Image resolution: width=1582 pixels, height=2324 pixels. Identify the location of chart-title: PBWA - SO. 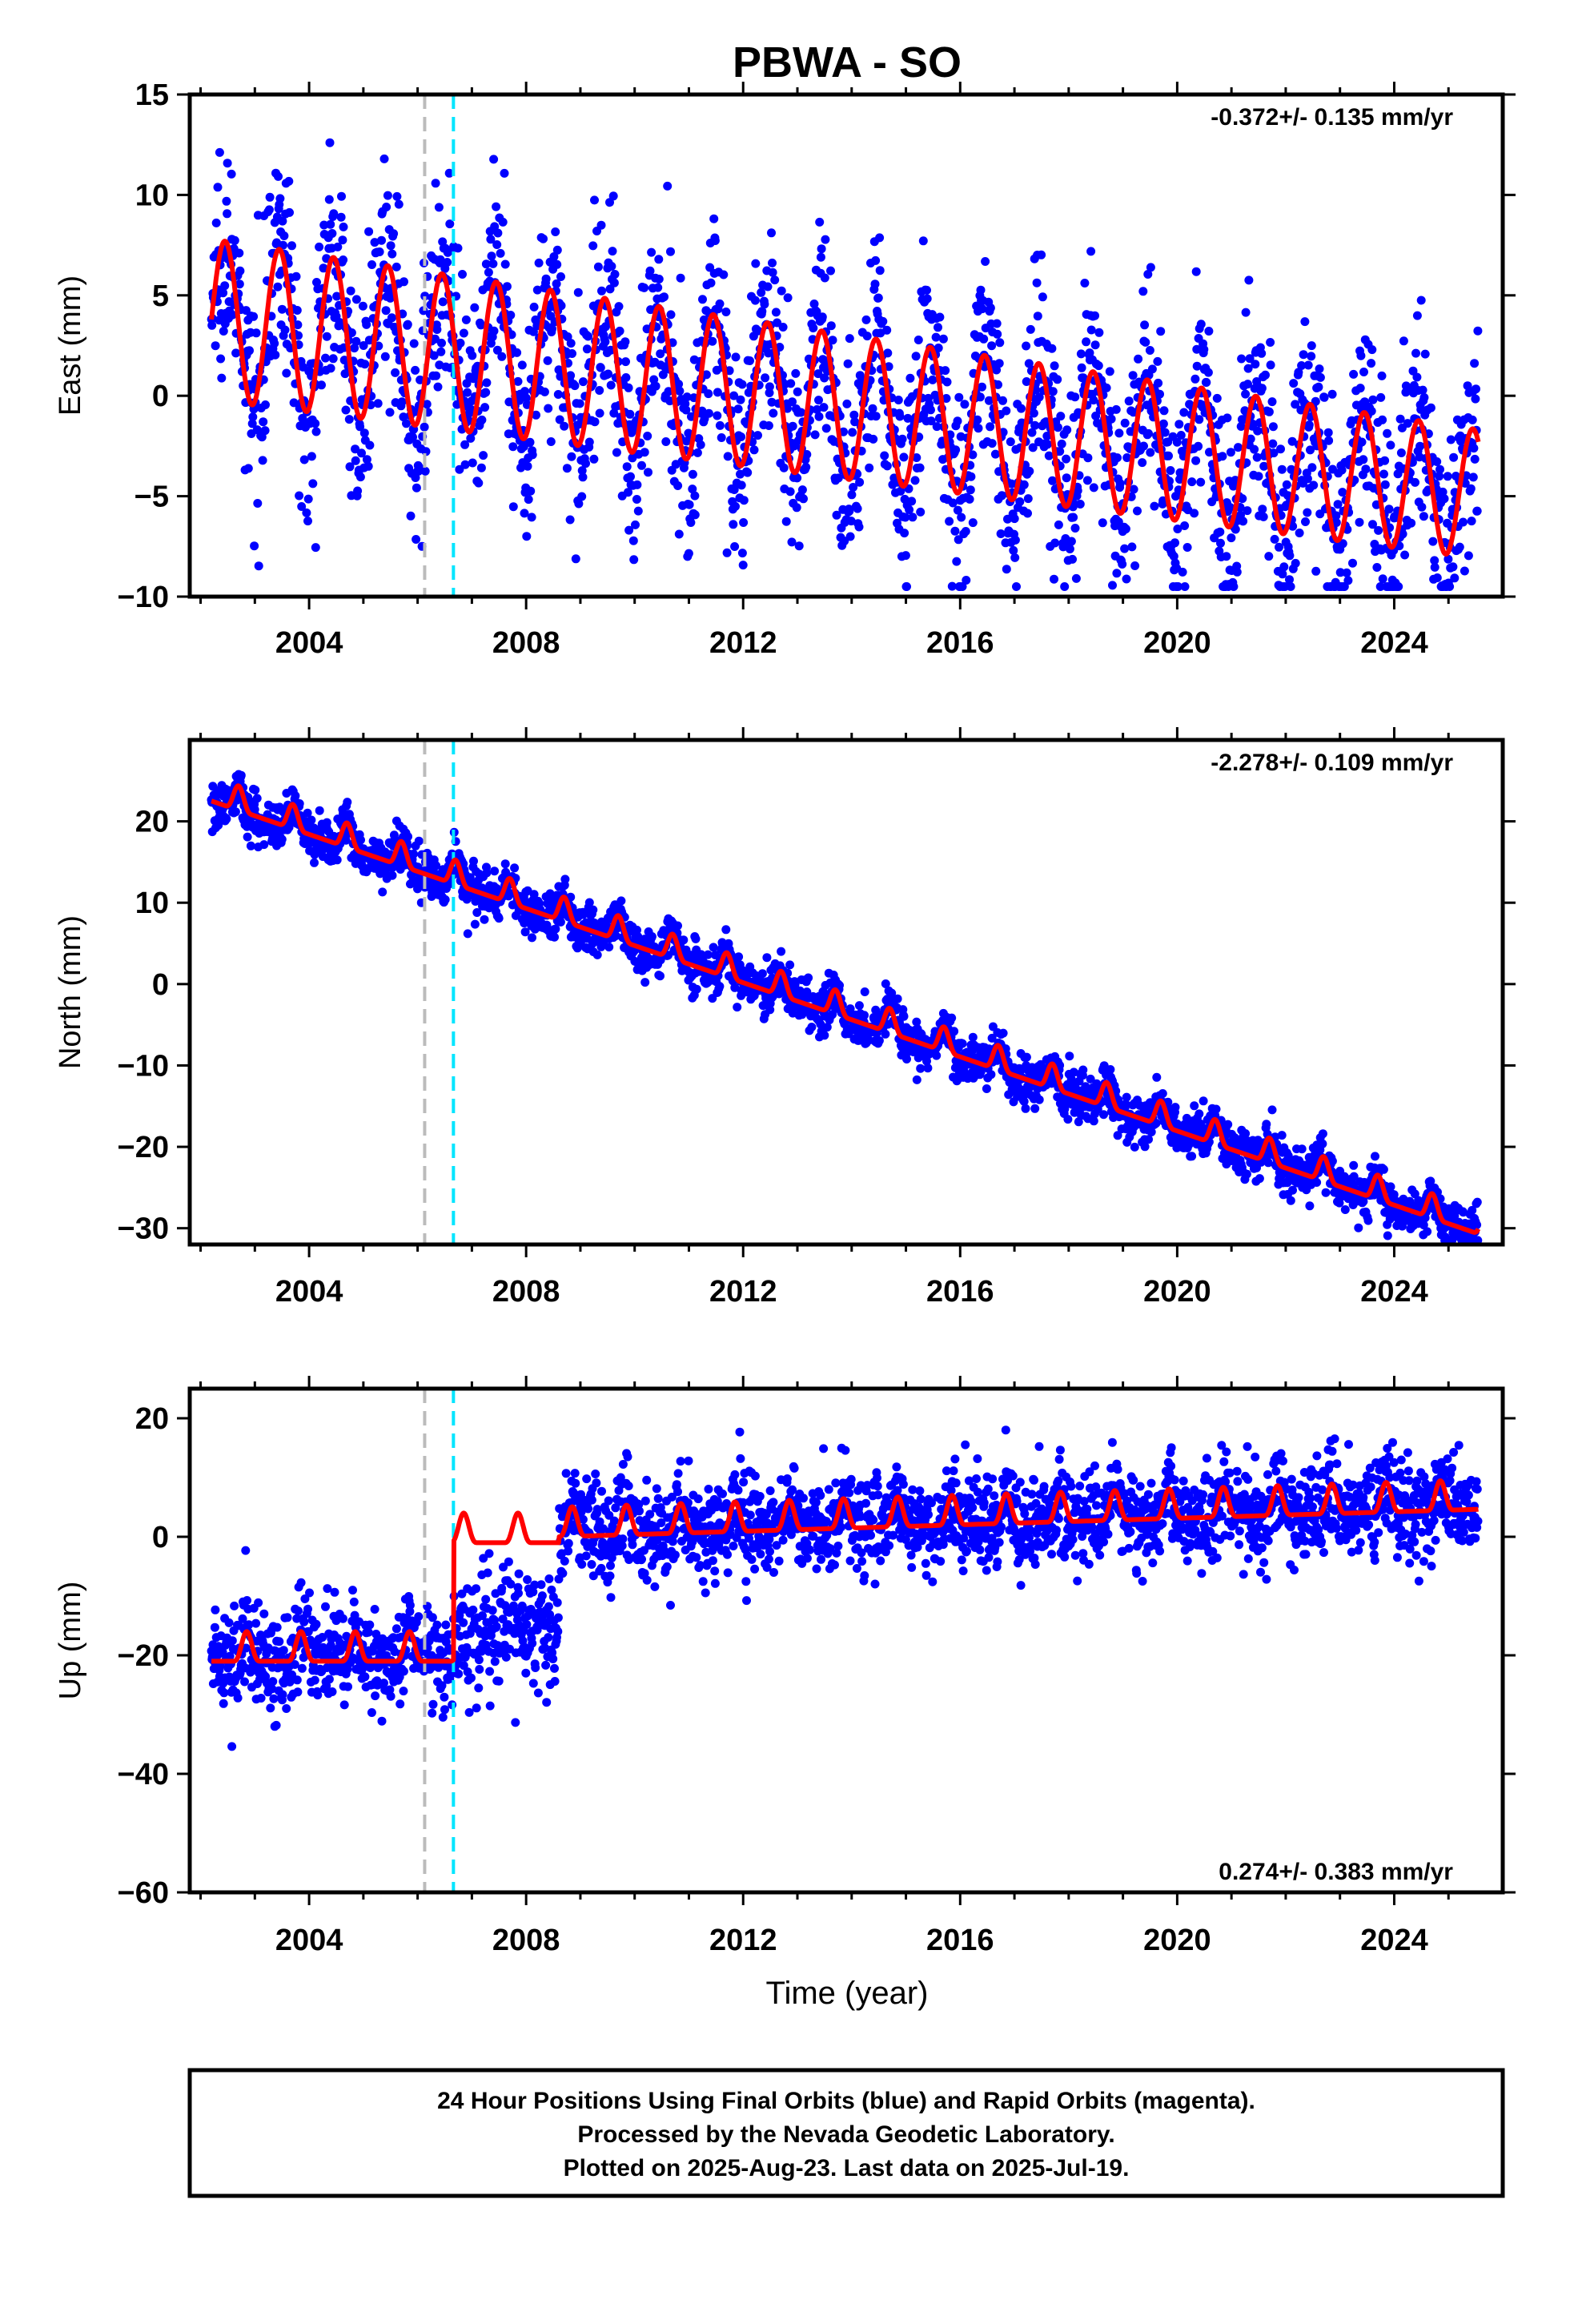
(847, 62).